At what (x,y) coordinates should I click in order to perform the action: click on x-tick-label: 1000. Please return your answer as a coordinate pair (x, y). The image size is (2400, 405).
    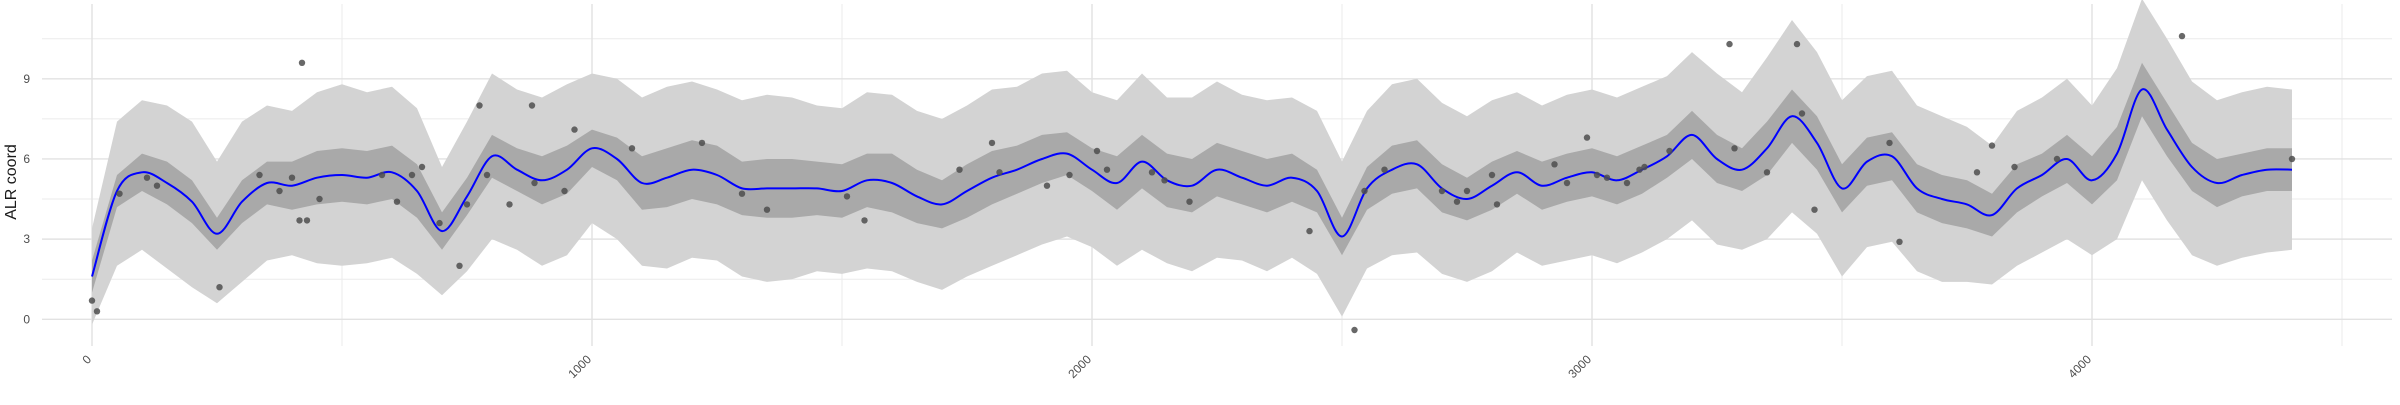
    Looking at the image, I should click on (579, 366).